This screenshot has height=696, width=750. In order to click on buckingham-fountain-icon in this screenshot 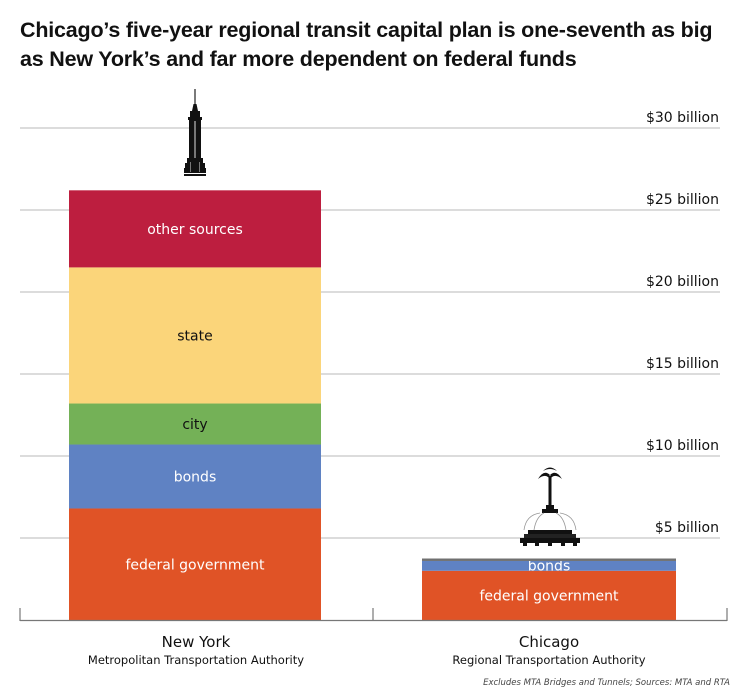, I will do `click(550, 506)`.